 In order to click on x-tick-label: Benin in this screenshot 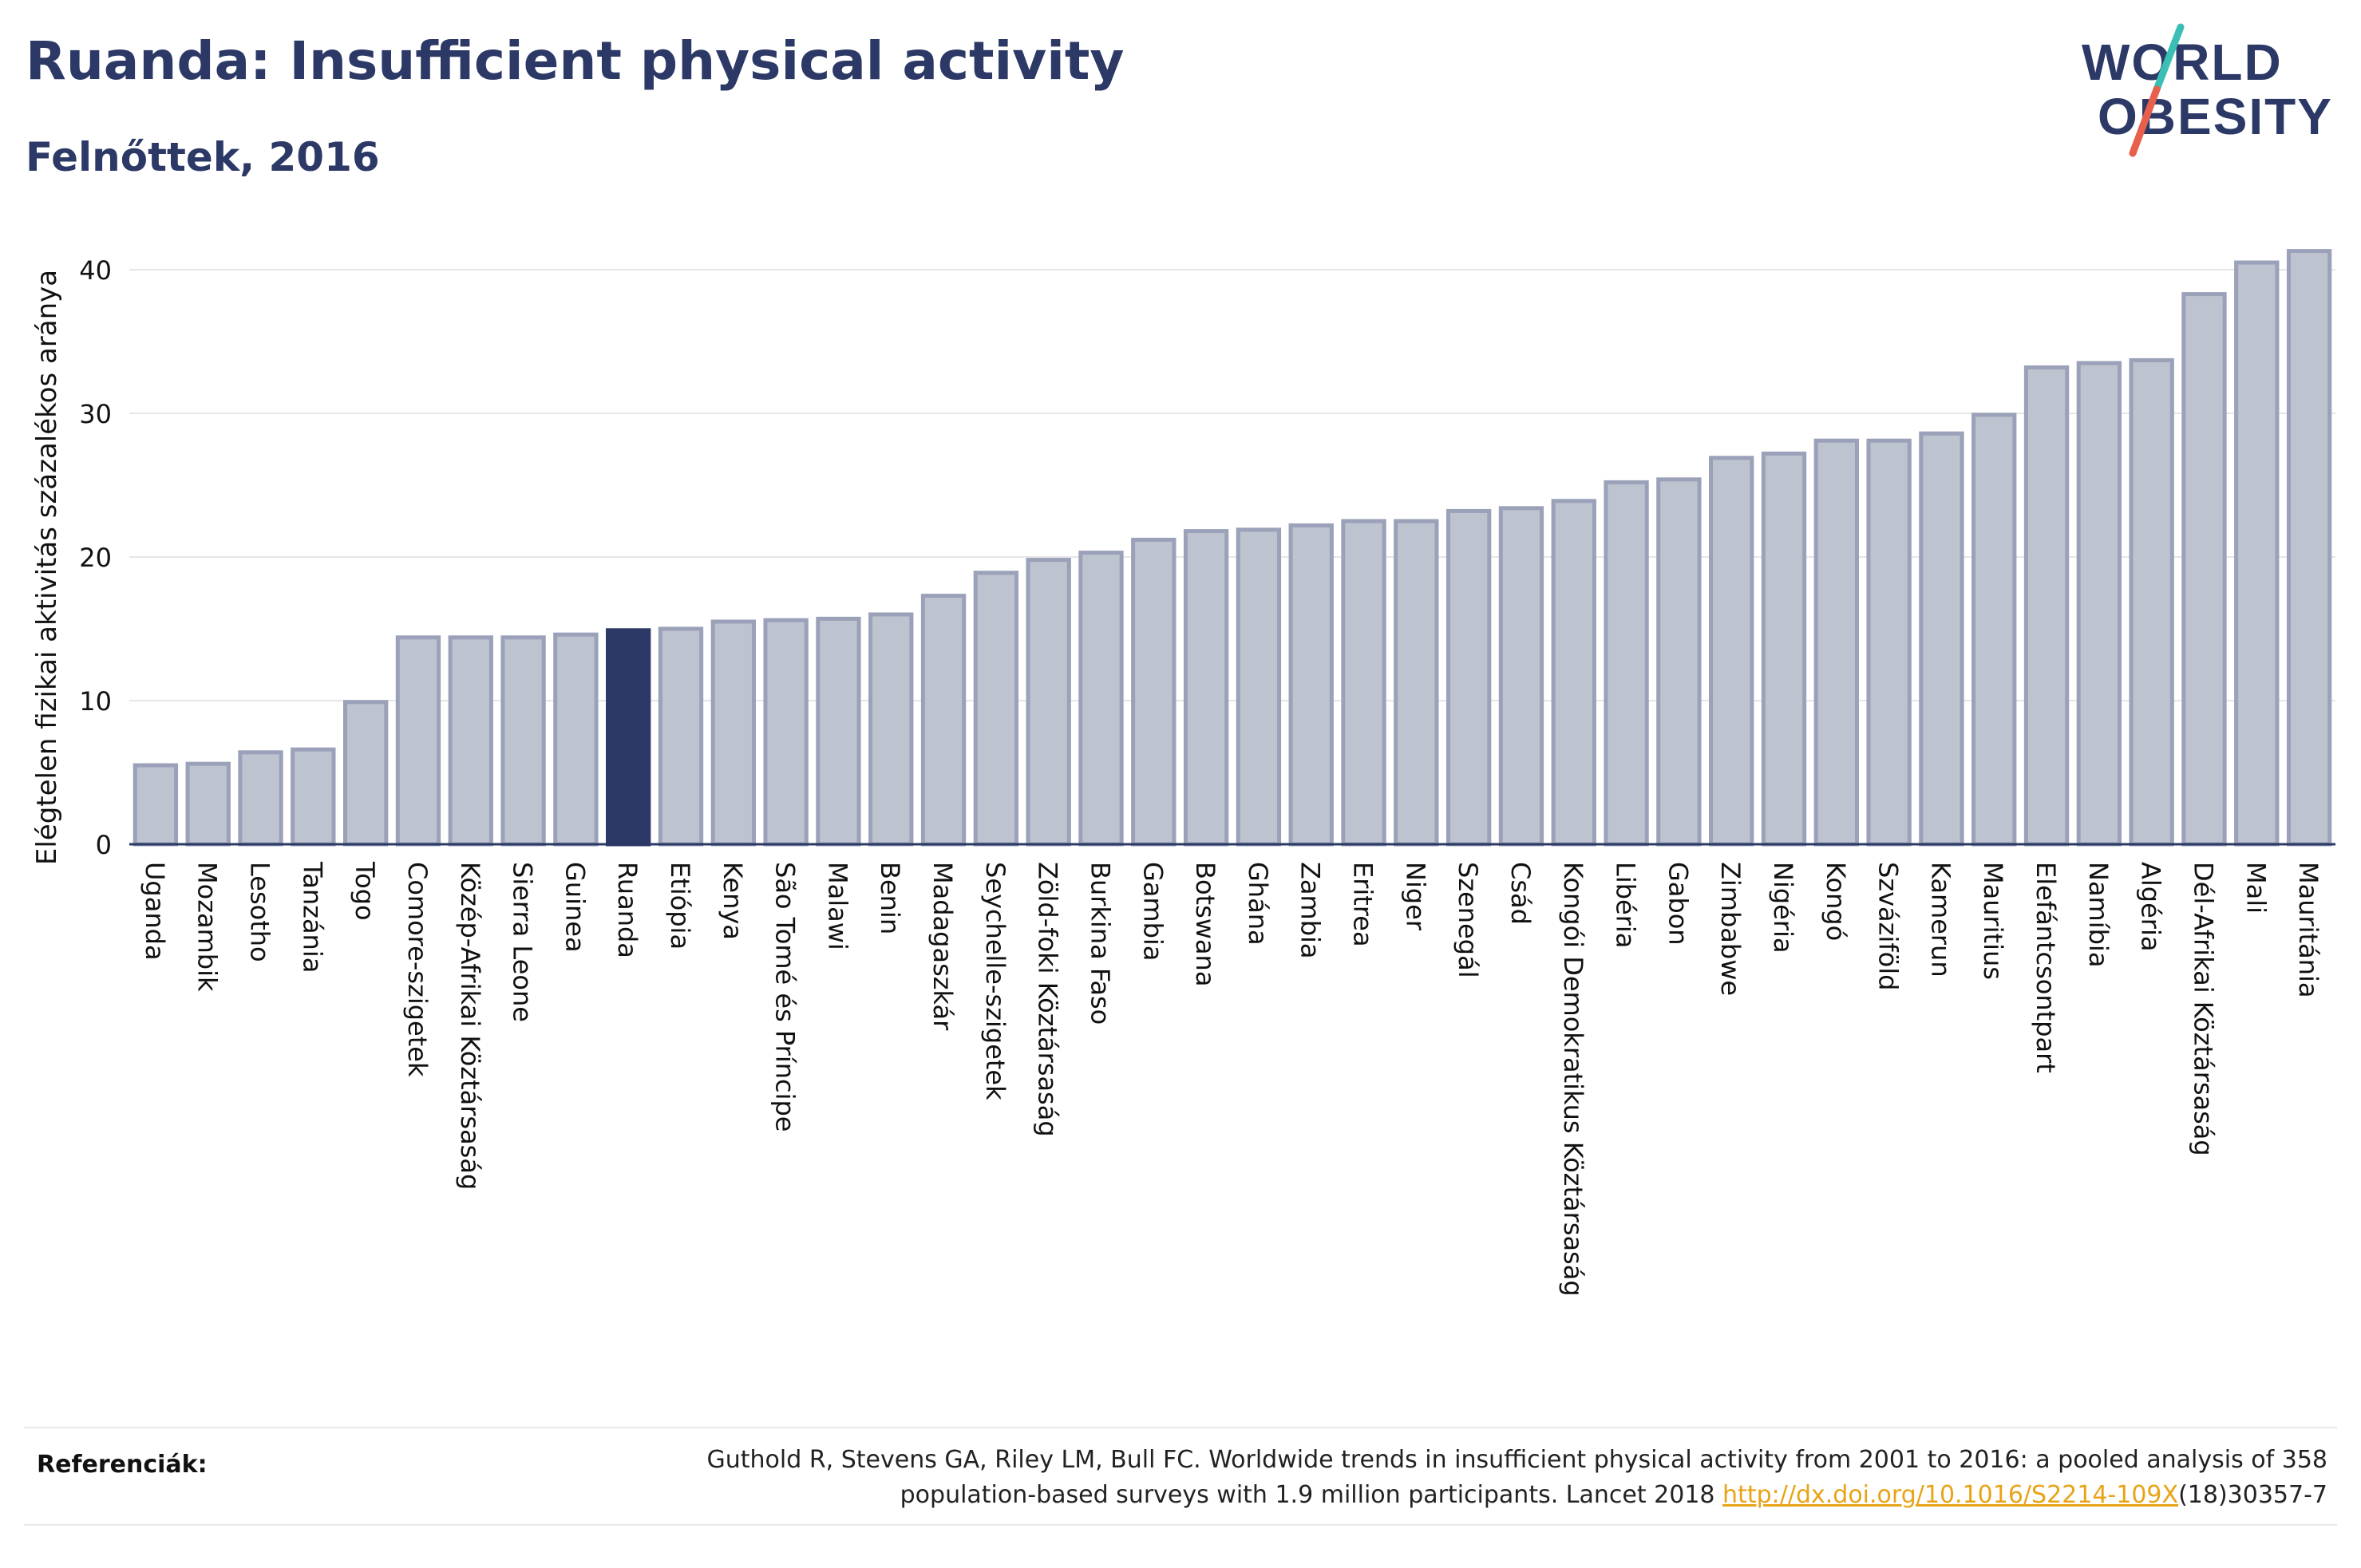, I will do `click(890, 898)`.